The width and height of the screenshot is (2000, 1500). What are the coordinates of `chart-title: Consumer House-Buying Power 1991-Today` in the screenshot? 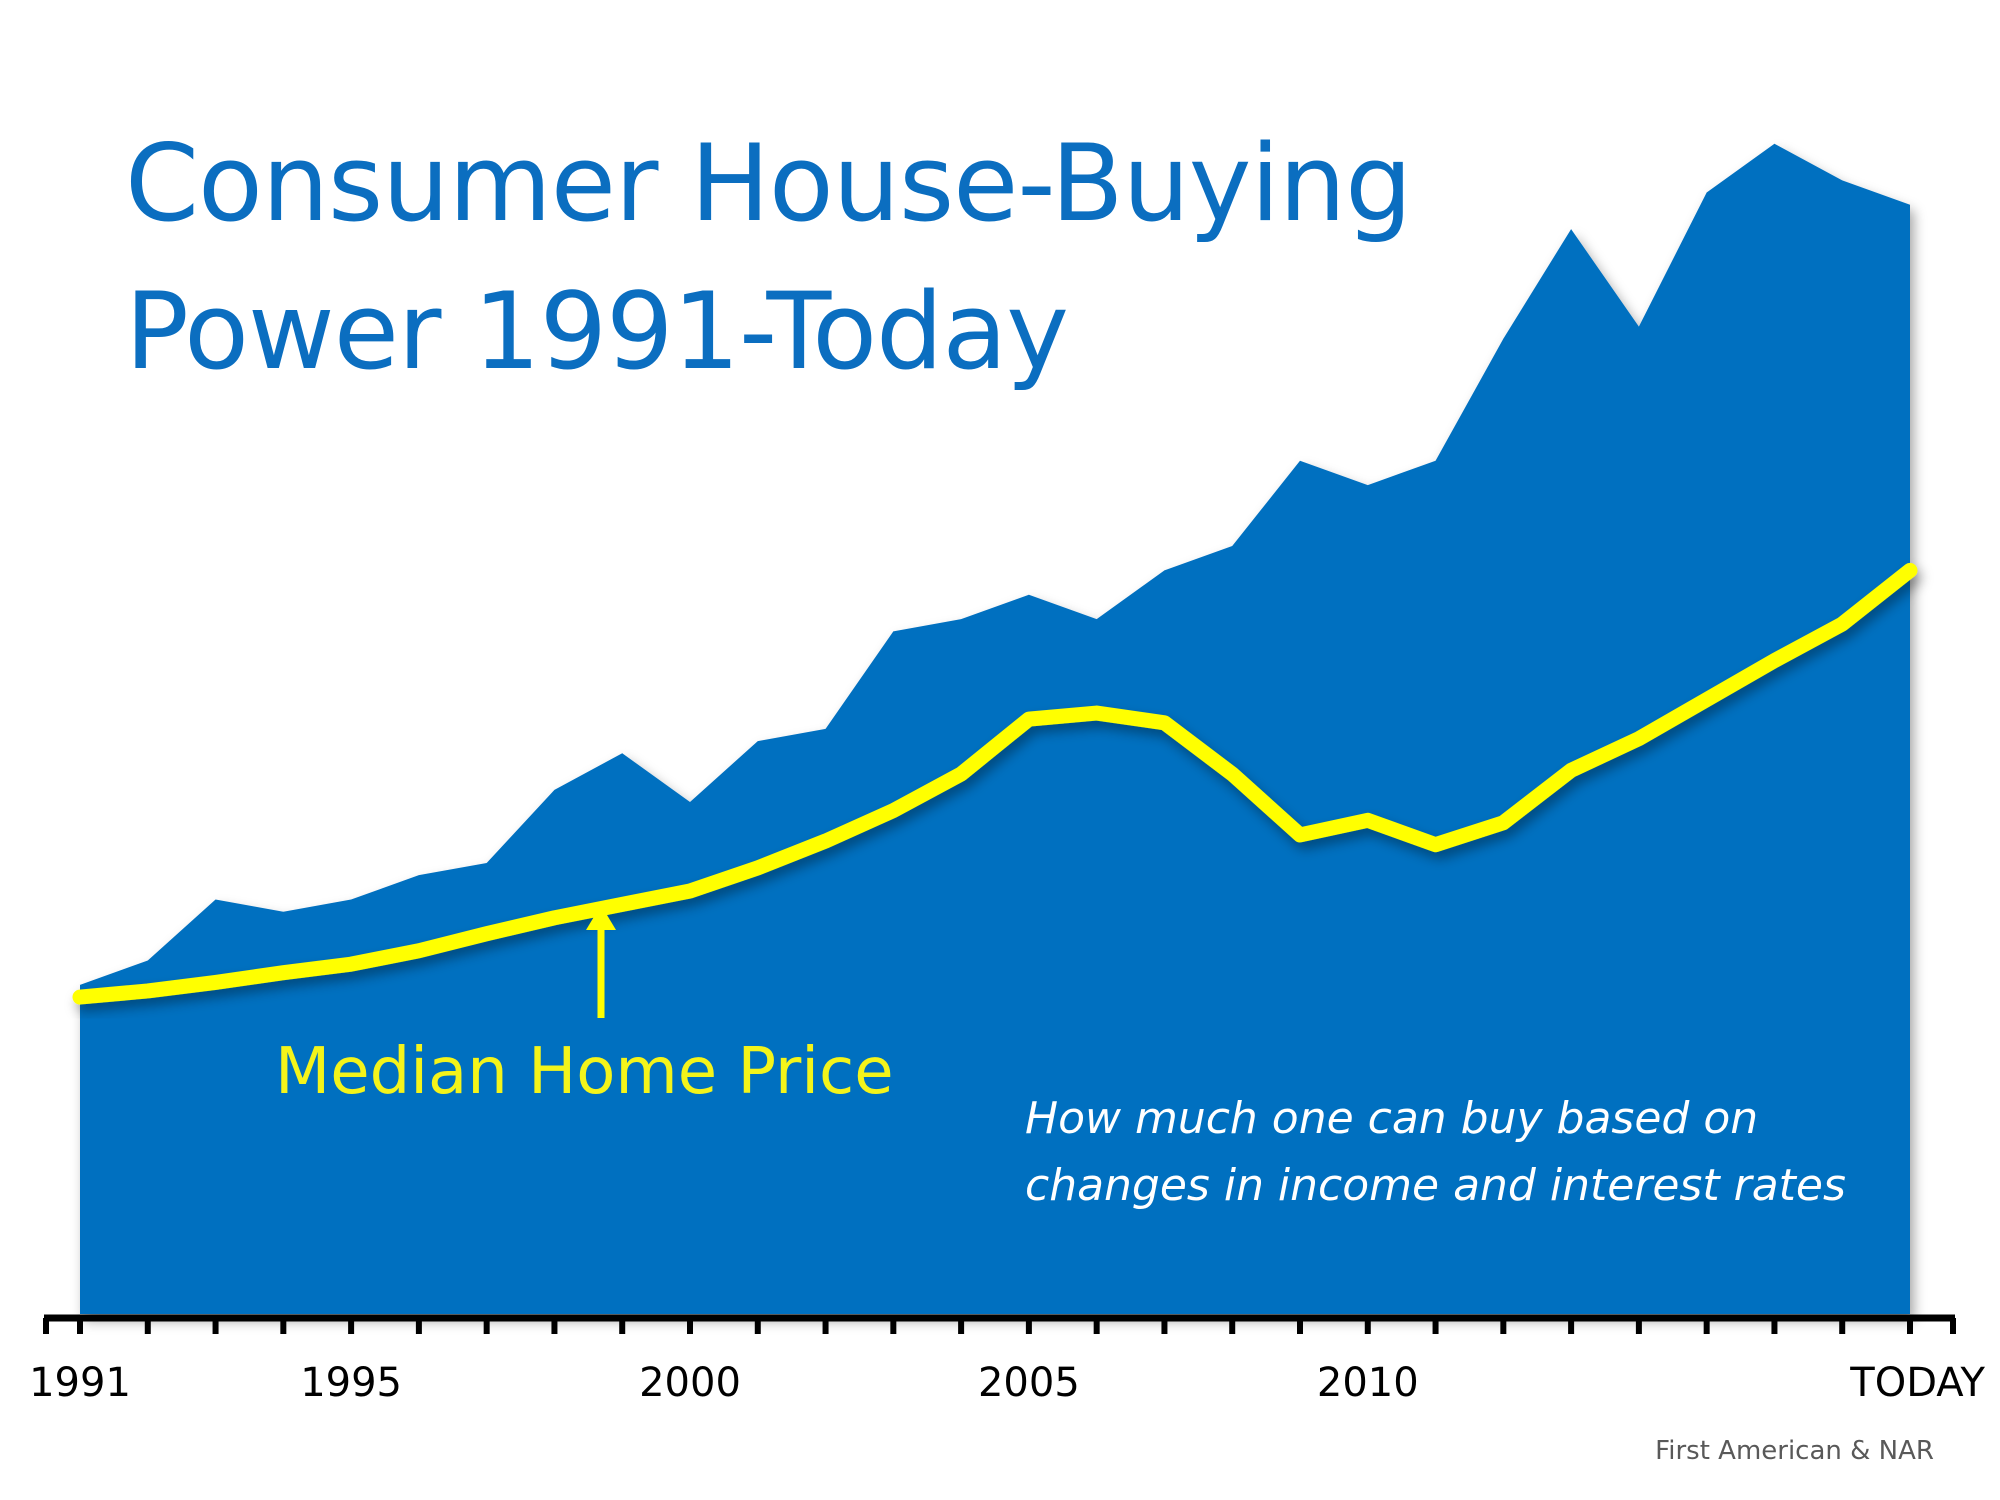 It's located at (768, 258).